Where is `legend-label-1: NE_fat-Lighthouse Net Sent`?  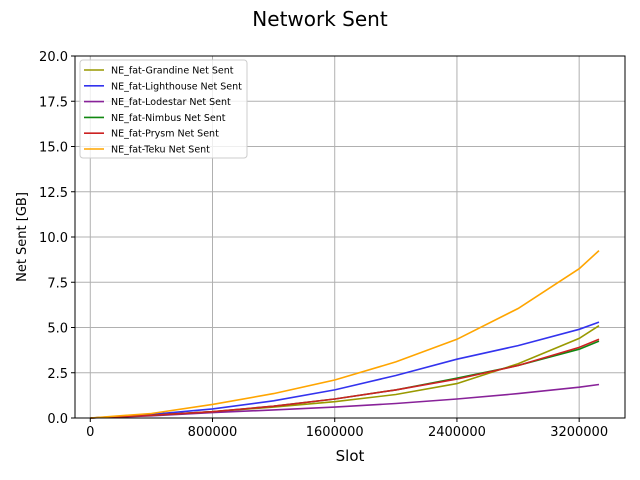 legend-label-1: NE_fat-Lighthouse Net Sent is located at coordinates (176, 86).